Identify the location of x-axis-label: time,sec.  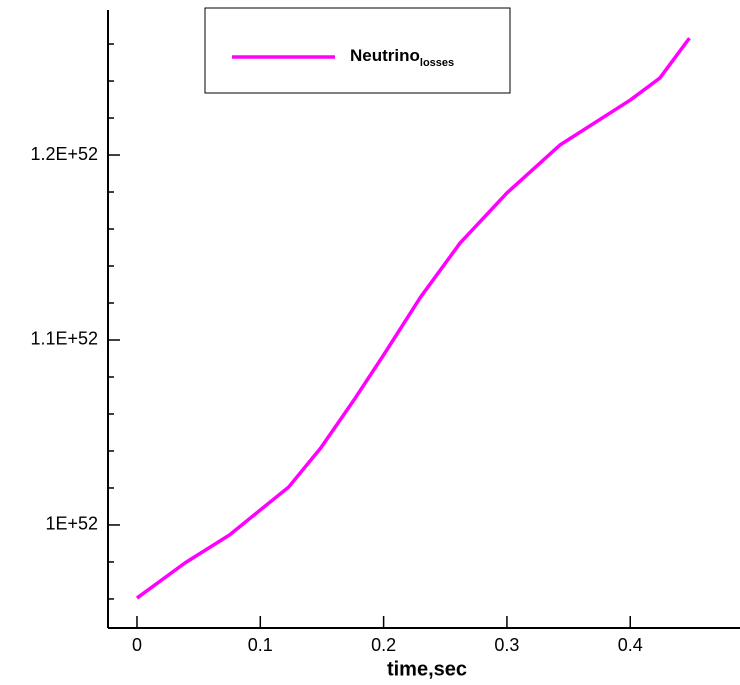
(427, 669).